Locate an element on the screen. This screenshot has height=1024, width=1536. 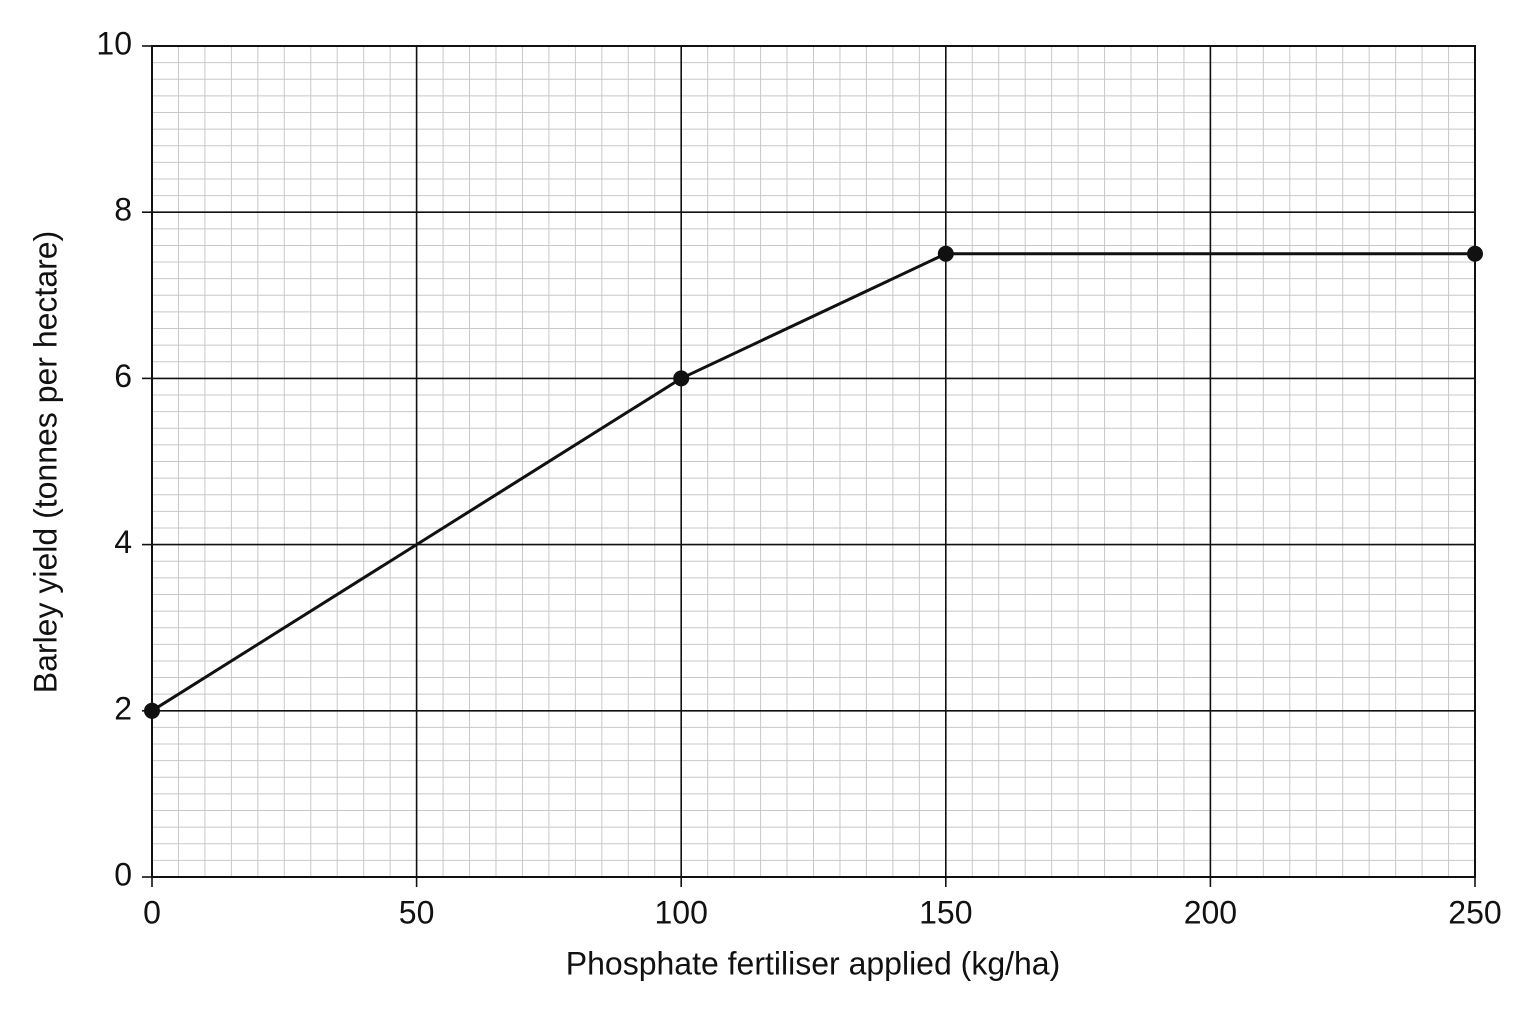
y-tick-label: 4 is located at coordinates (123, 542).